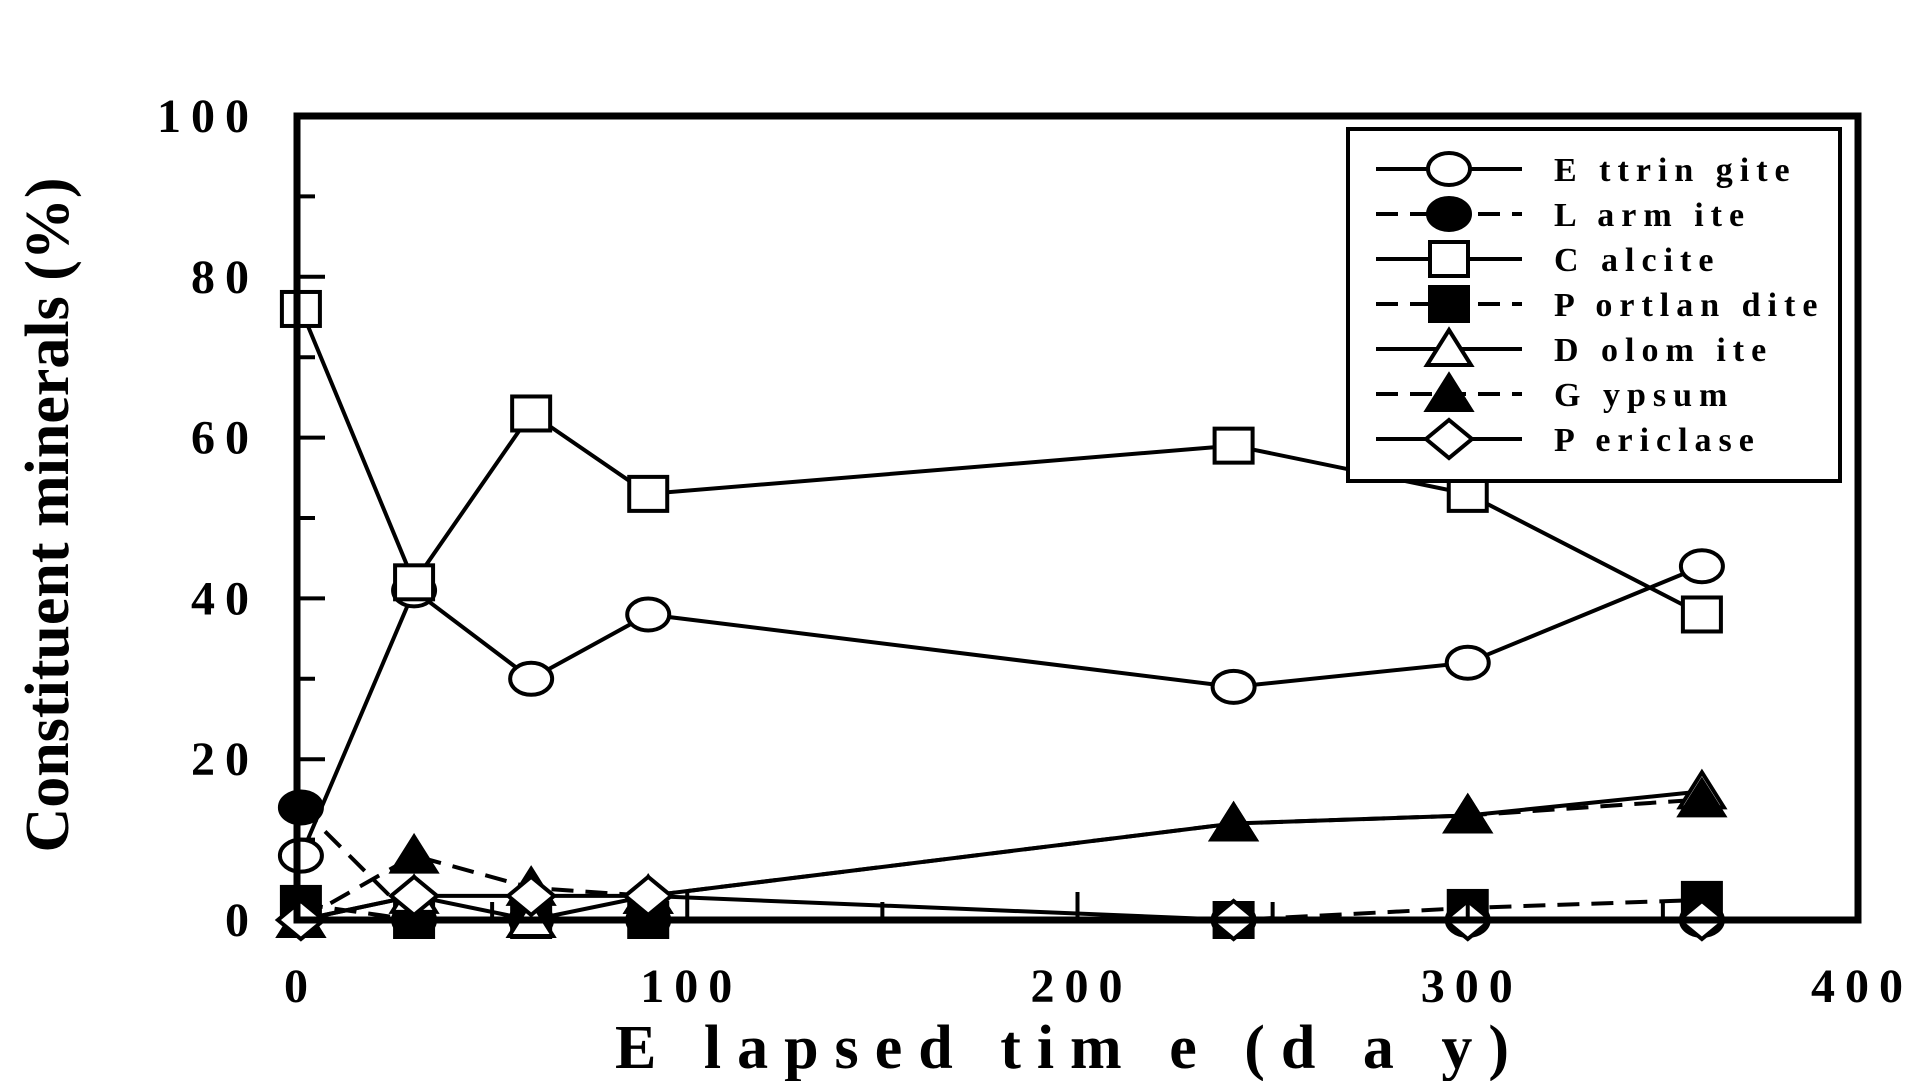  Describe the element at coordinates (225, 277) in the screenshot. I see `y-tick-label: 80` at that location.